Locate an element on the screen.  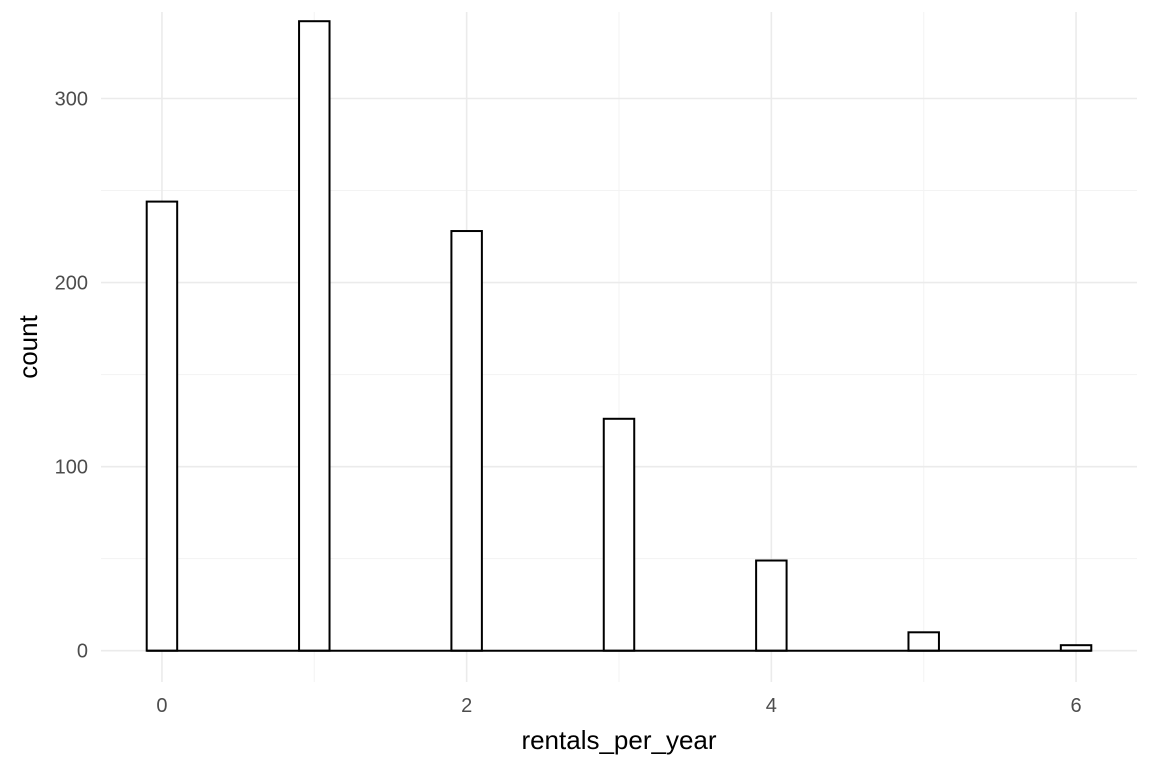
y-tick-label: 100 is located at coordinates (71, 468).